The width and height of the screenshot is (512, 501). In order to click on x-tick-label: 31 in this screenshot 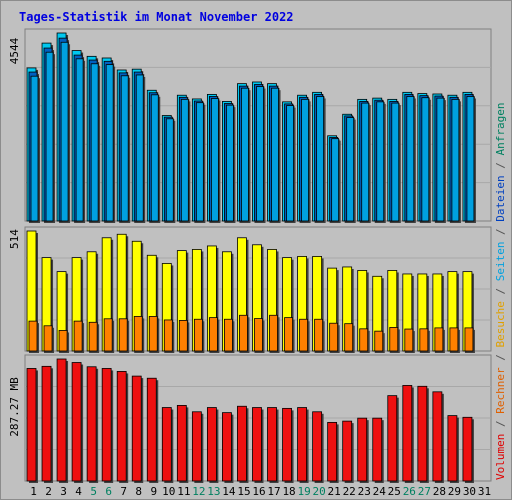, I will do `click(484, 491)`.